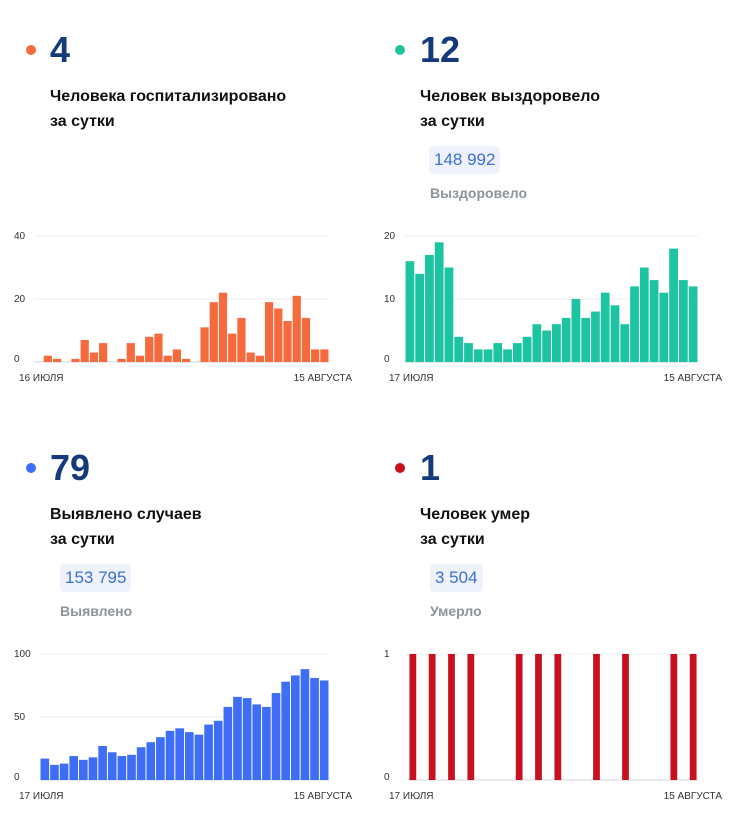  What do you see at coordinates (82, 121) in the screenshot?
I see `hospitalized-desc-line2: за сутки` at bounding box center [82, 121].